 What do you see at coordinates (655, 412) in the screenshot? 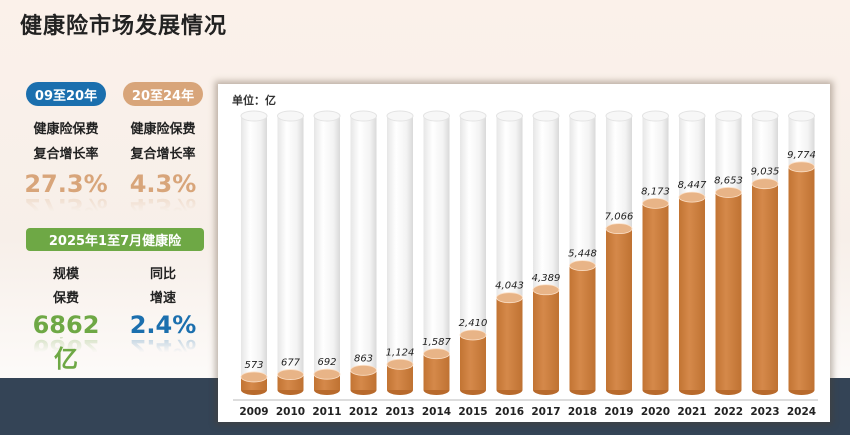
I see `x-tick-label: 2020` at bounding box center [655, 412].